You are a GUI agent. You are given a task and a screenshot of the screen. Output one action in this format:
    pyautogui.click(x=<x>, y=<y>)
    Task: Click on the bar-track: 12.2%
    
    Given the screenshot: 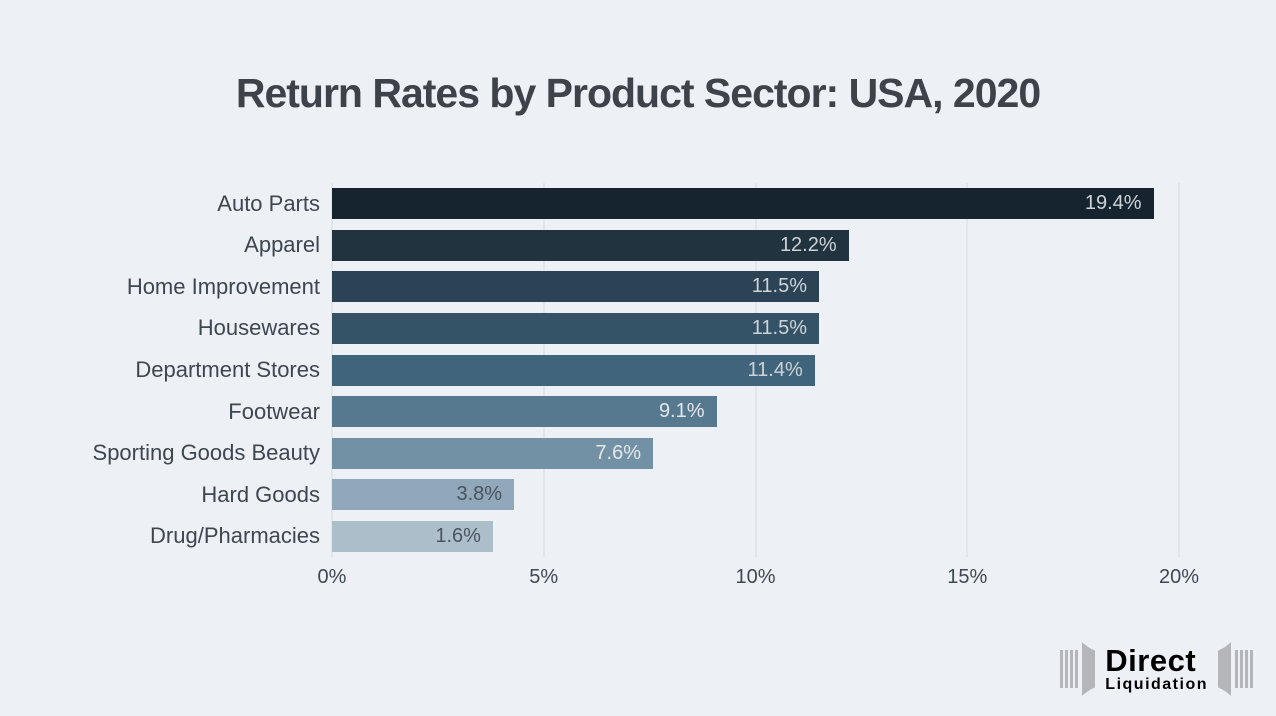 What is the action you would take?
    pyautogui.click(x=755, y=245)
    